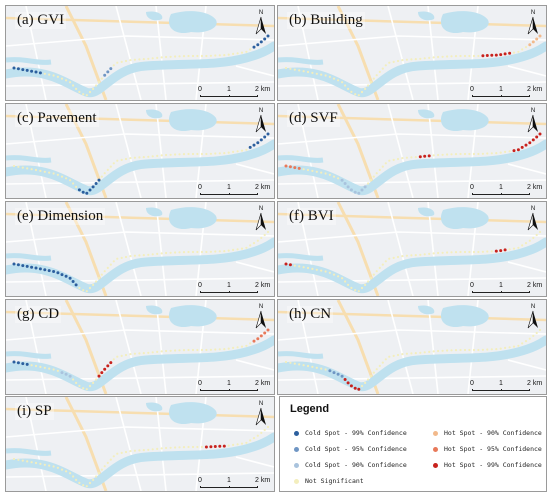 The width and height of the screenshot is (550, 496). I want to click on legend-label: Hot Spot - 95% Confidence, so click(493, 449).